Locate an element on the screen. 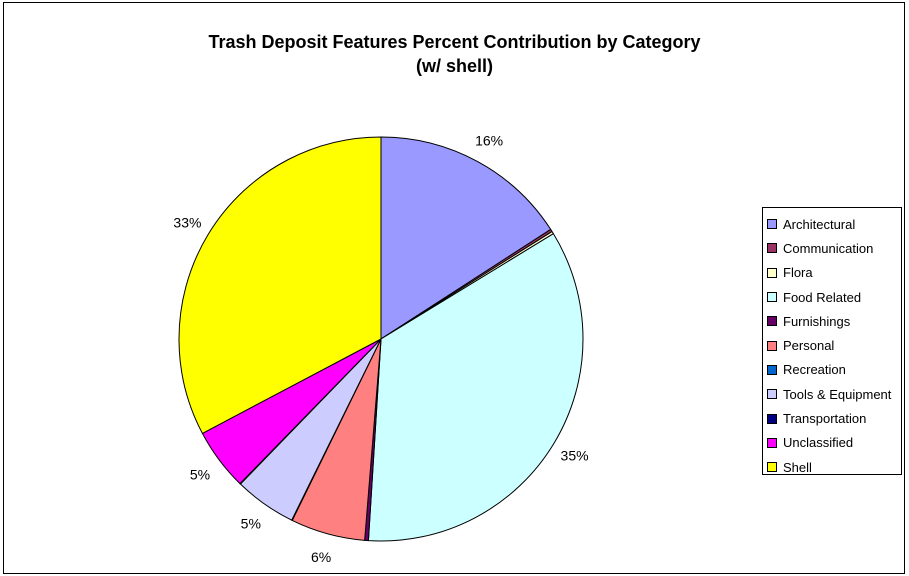 The height and width of the screenshot is (576, 909). pie-label-food-related: 35% is located at coordinates (575, 456).